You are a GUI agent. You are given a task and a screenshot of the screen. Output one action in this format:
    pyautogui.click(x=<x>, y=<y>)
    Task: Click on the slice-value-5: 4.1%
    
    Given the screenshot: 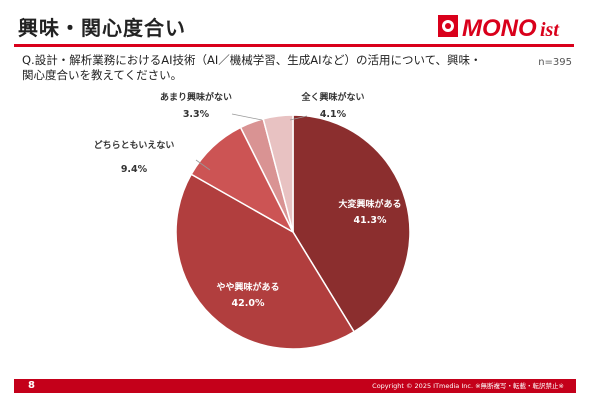 What is the action you would take?
    pyautogui.click(x=333, y=114)
    